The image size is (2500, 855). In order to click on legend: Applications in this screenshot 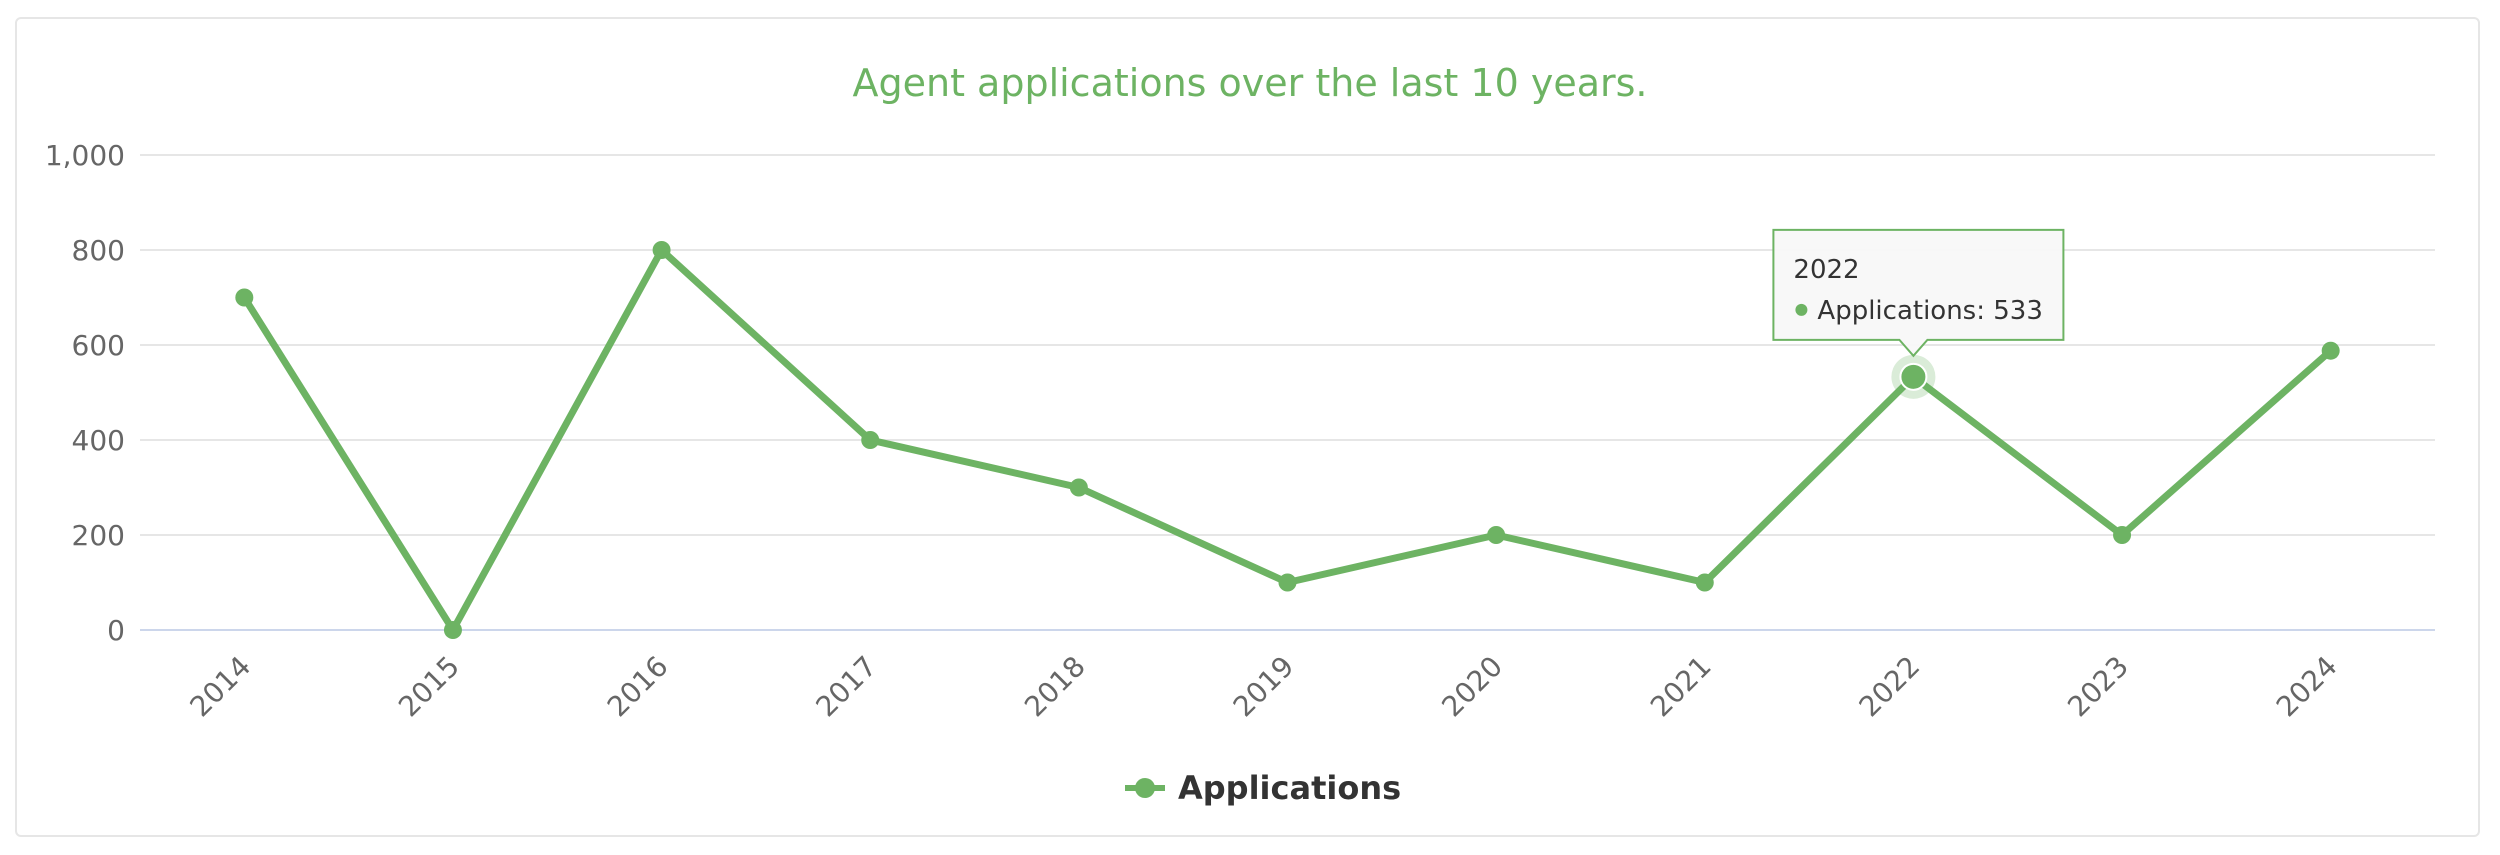, I will do `click(1263, 788)`.